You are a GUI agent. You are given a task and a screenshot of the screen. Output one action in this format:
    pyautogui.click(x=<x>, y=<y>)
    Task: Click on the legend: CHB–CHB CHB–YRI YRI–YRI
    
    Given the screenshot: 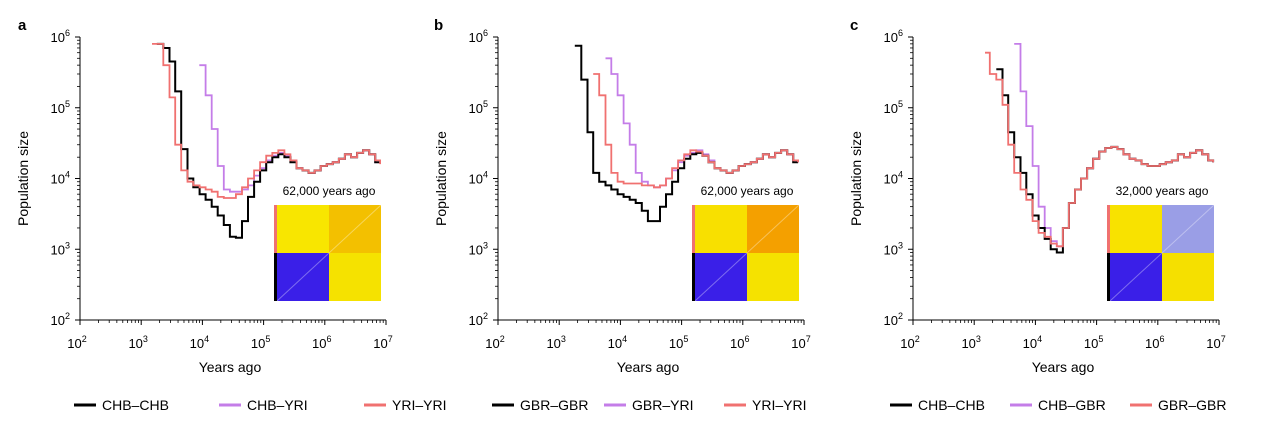 What is the action you would take?
    pyautogui.click(x=260, y=405)
    